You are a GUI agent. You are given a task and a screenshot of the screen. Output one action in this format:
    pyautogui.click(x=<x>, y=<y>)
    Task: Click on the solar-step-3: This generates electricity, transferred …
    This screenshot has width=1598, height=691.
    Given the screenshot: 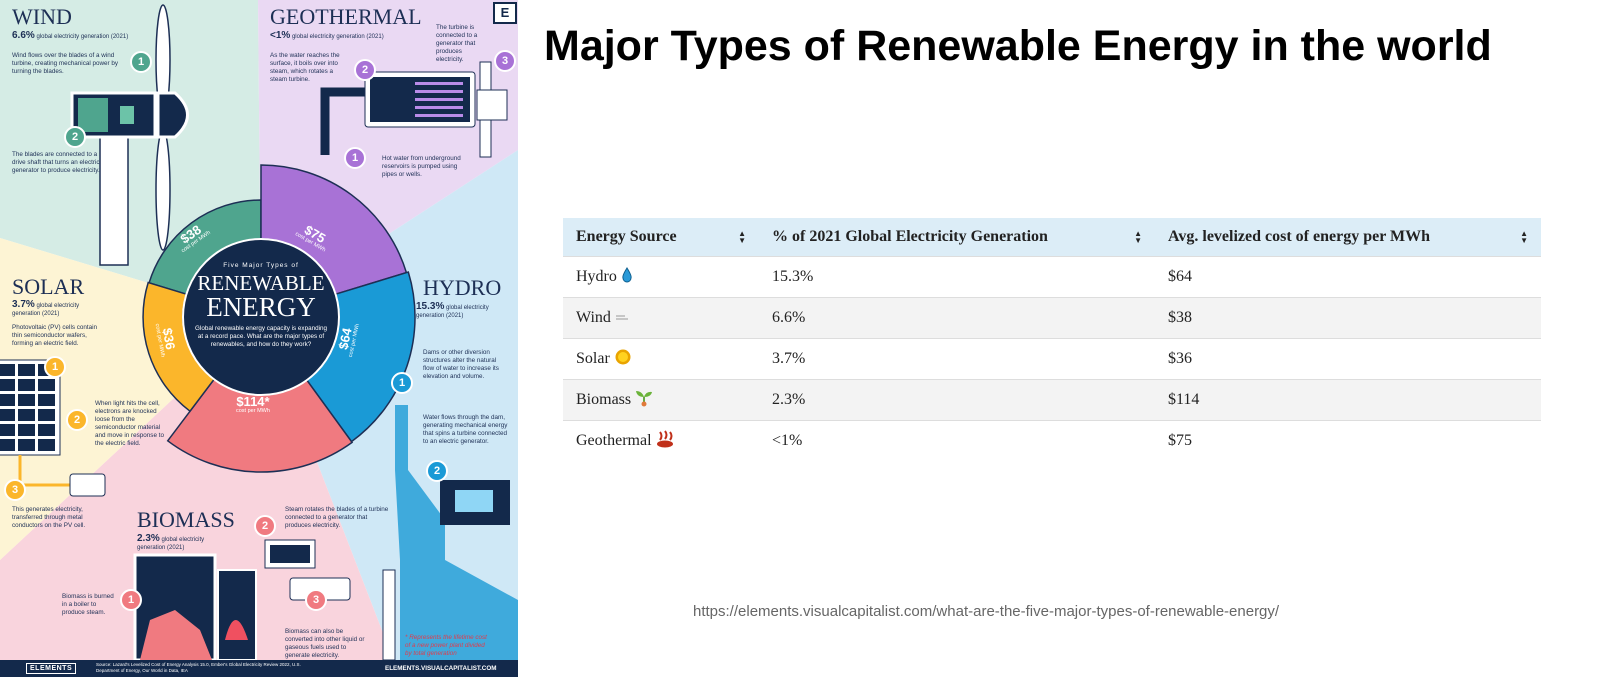 What is the action you would take?
    pyautogui.click(x=49, y=517)
    